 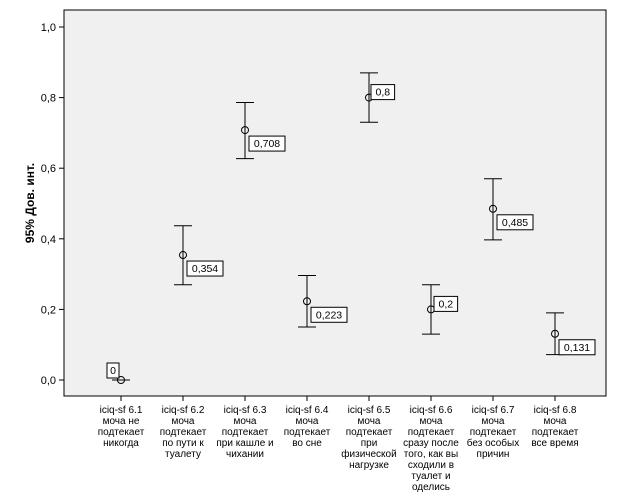 What do you see at coordinates (121, 427) in the screenshot?
I see `x-tick-label: iciq-sf 6.1 моча не подтекает никогда` at bounding box center [121, 427].